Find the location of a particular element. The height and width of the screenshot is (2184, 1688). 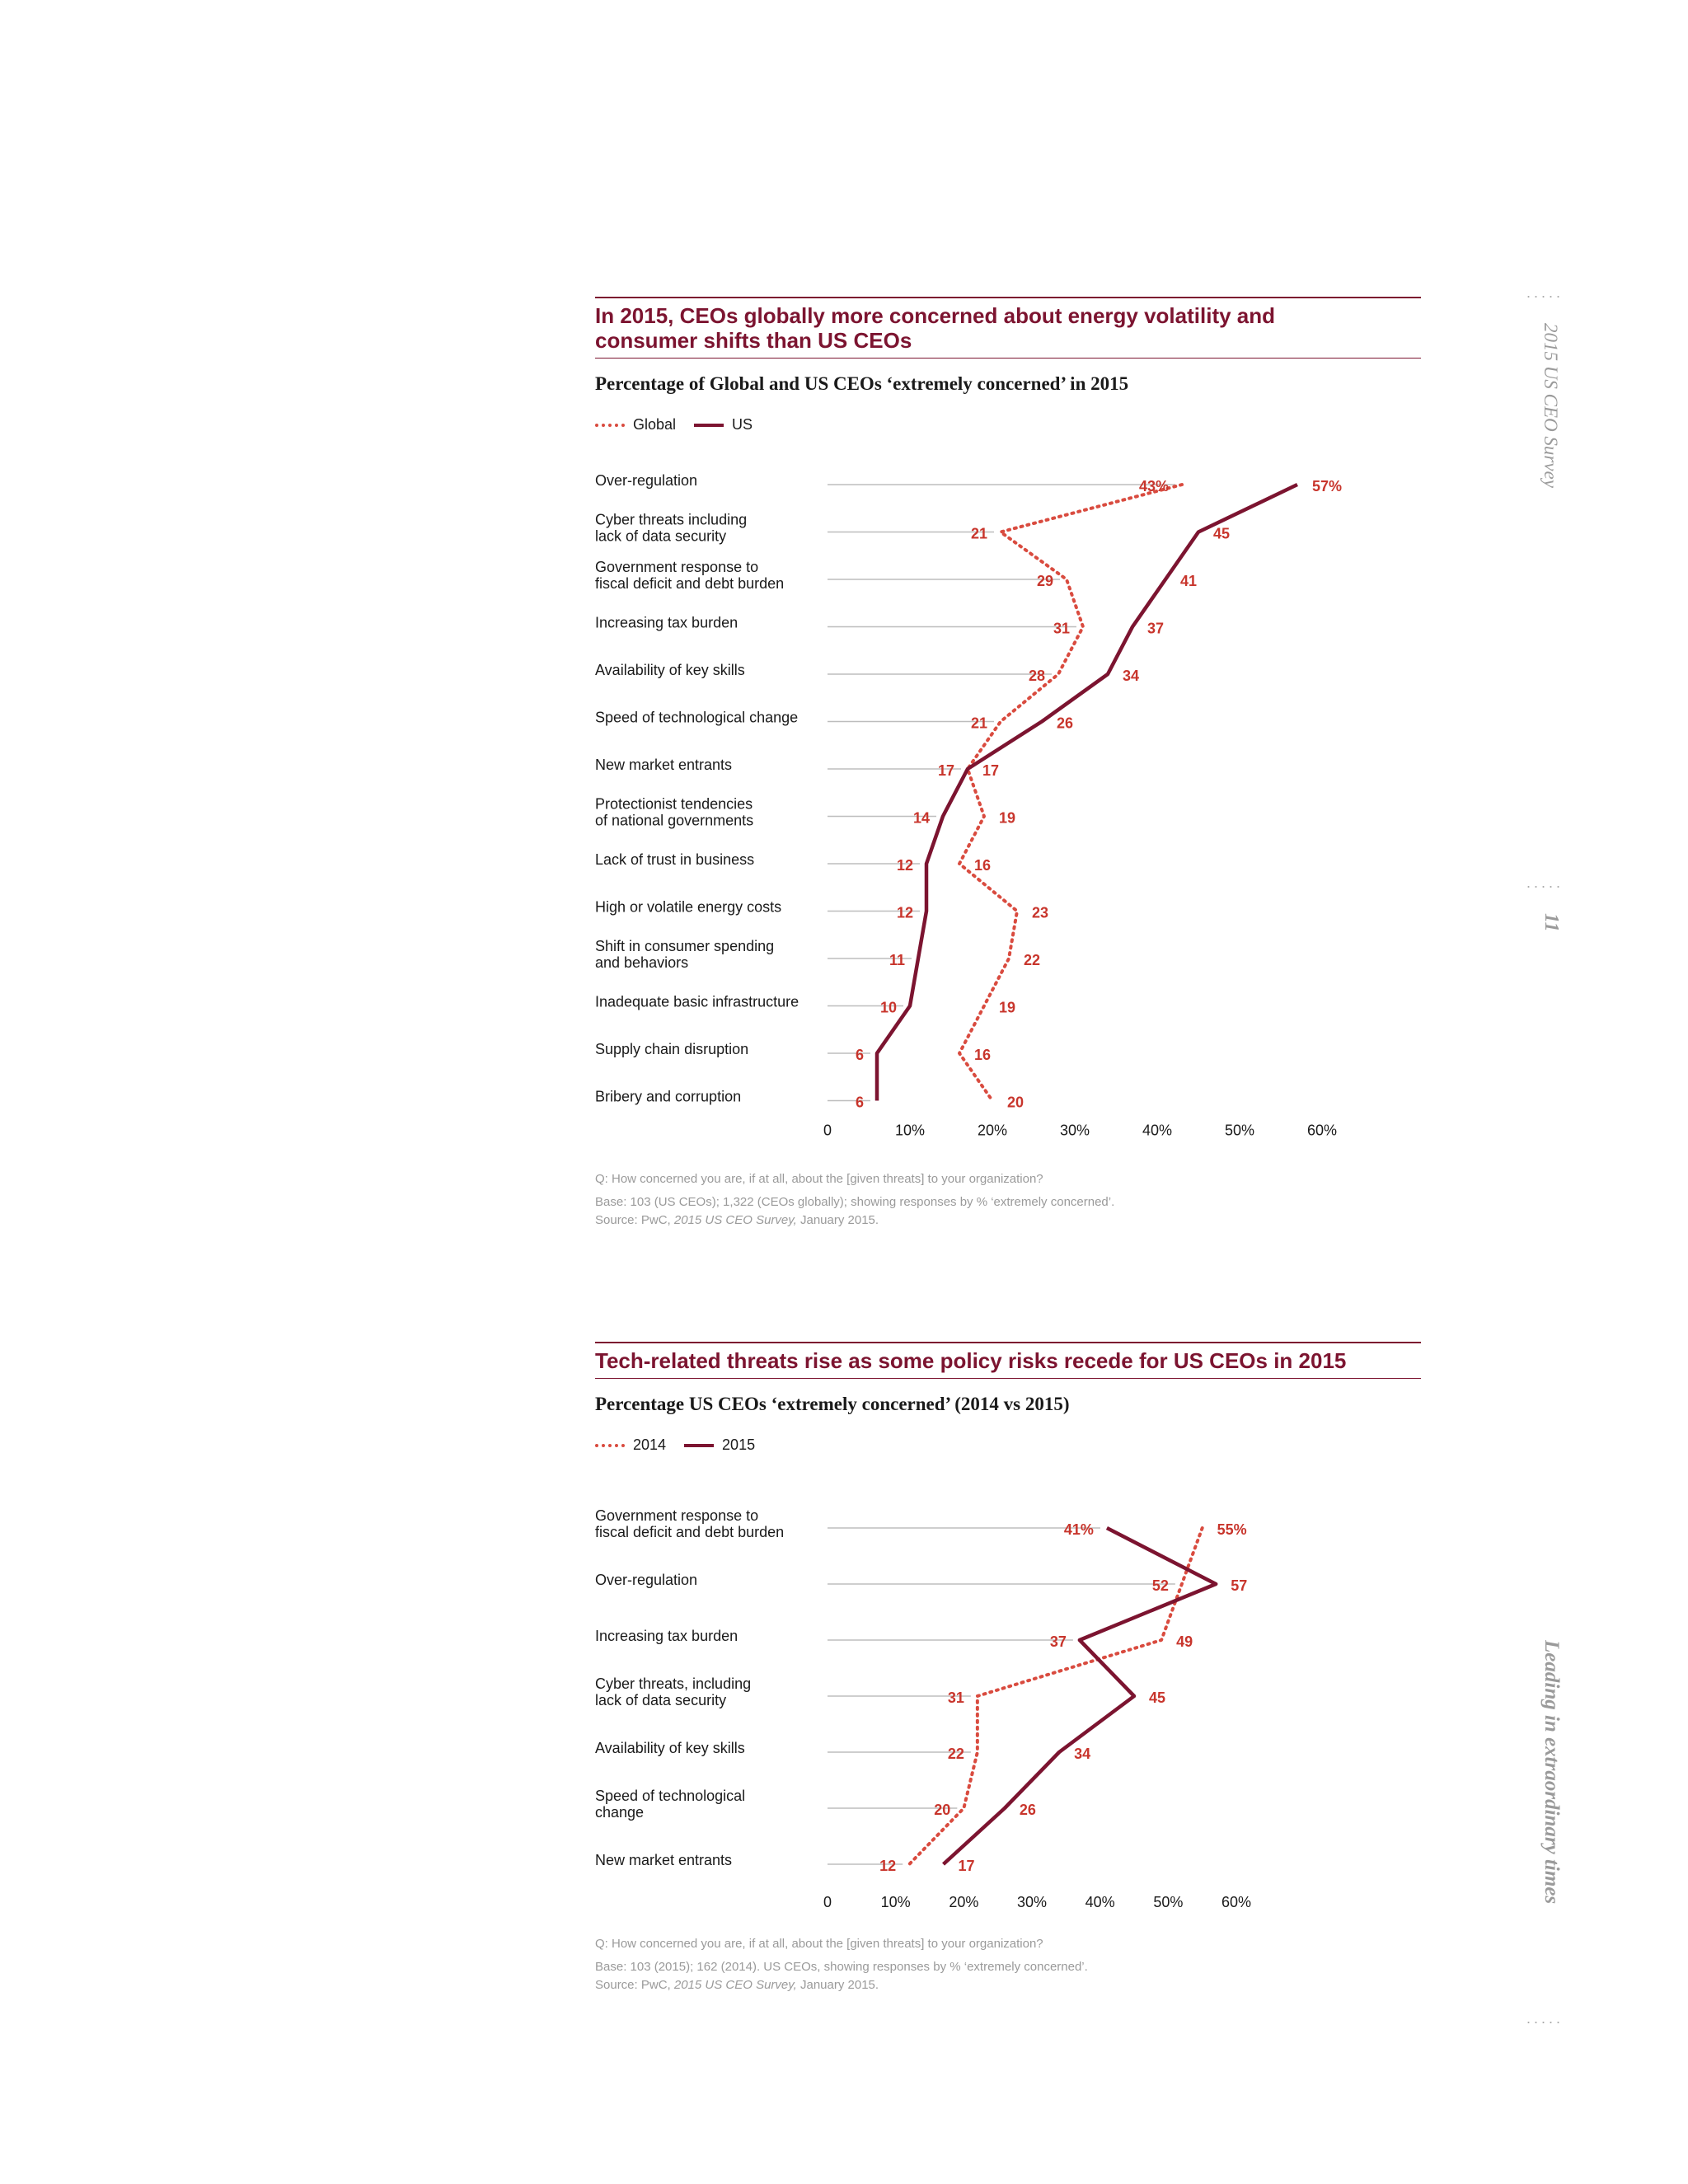

chart1-data-label: 17 is located at coordinates (991, 770).